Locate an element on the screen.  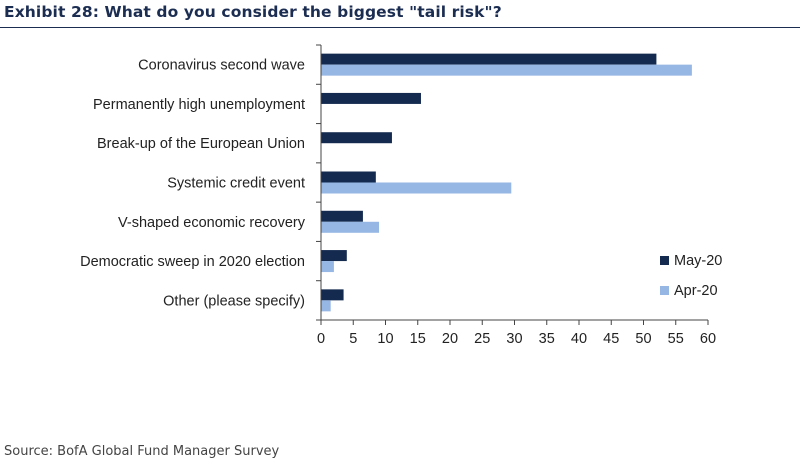
x-tick-labels: 0 5 10 15 20 25 30 35 40 45 50 55 60 is located at coordinates (516, 339).